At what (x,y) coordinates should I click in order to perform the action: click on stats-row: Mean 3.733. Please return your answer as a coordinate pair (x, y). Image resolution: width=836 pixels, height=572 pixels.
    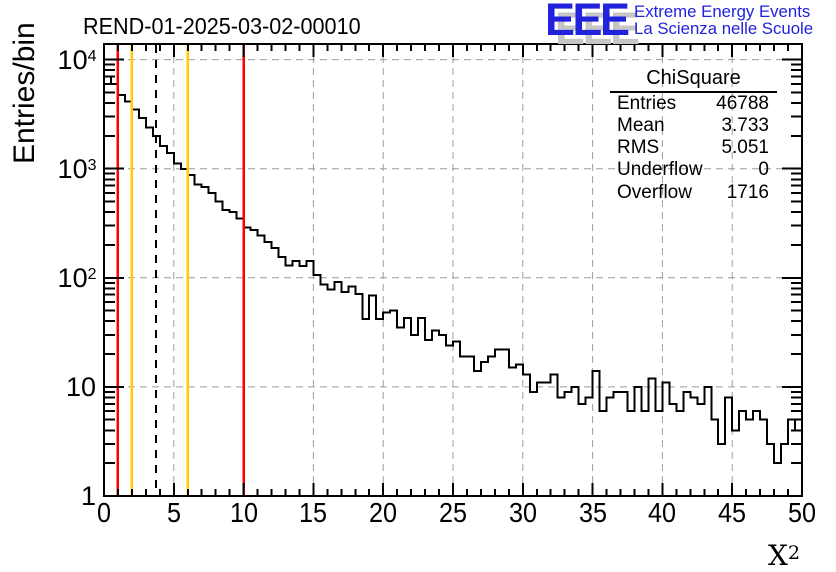
    Looking at the image, I should click on (693, 126).